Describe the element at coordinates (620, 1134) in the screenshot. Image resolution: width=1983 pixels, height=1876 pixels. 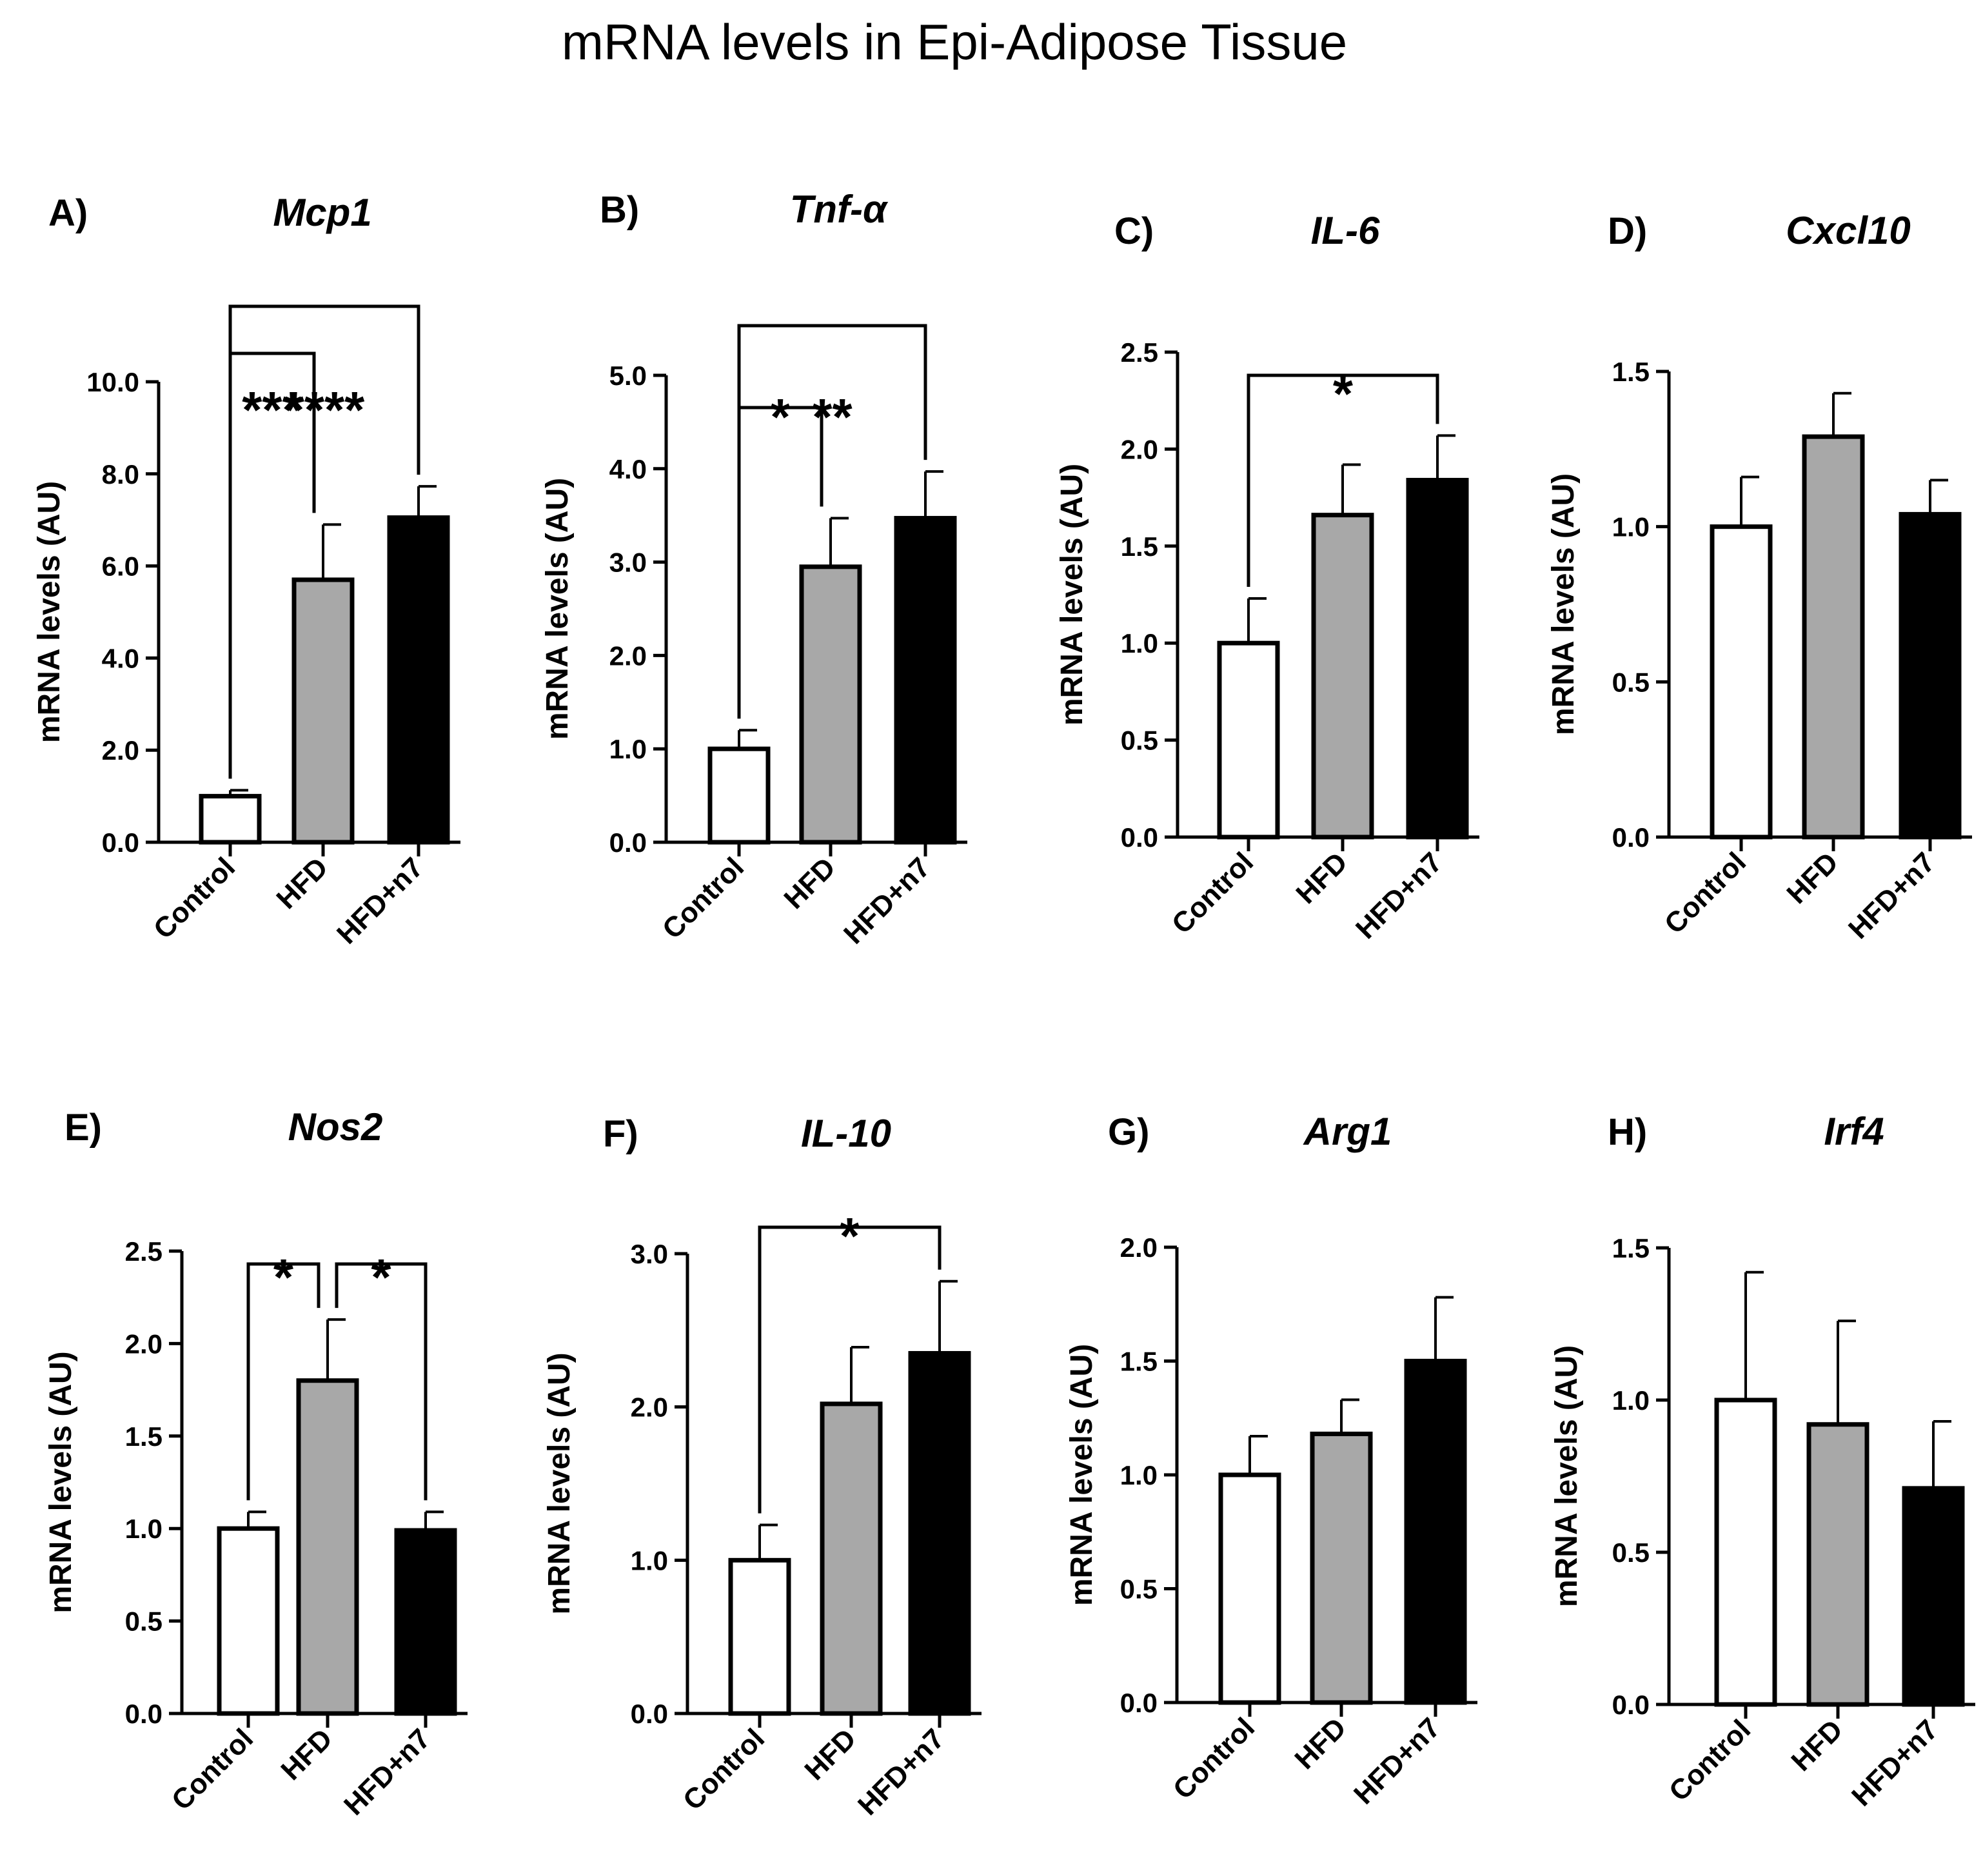
I see `panel-letter: F)` at that location.